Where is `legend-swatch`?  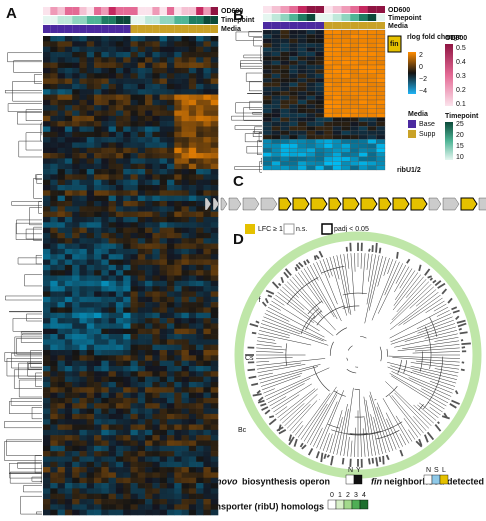
legend-swatch is located at coordinates (340, 504).